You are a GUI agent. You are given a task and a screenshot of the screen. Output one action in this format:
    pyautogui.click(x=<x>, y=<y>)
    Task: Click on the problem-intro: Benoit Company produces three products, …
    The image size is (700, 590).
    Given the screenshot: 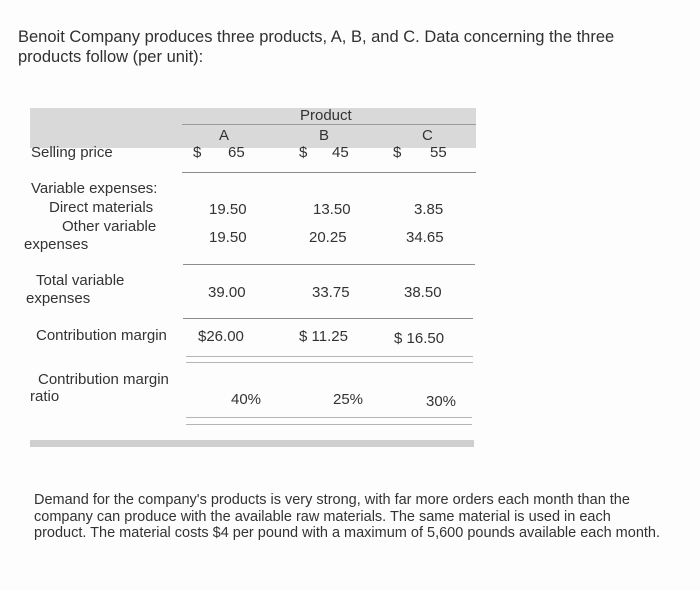 What is the action you would take?
    pyautogui.click(x=316, y=47)
    